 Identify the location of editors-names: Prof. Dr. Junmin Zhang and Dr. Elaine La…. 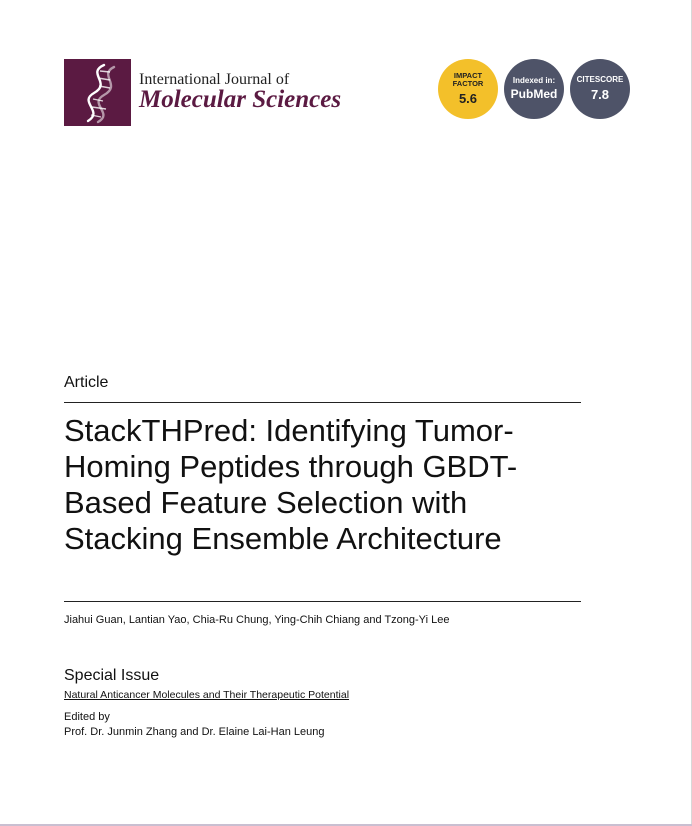
(194, 732).